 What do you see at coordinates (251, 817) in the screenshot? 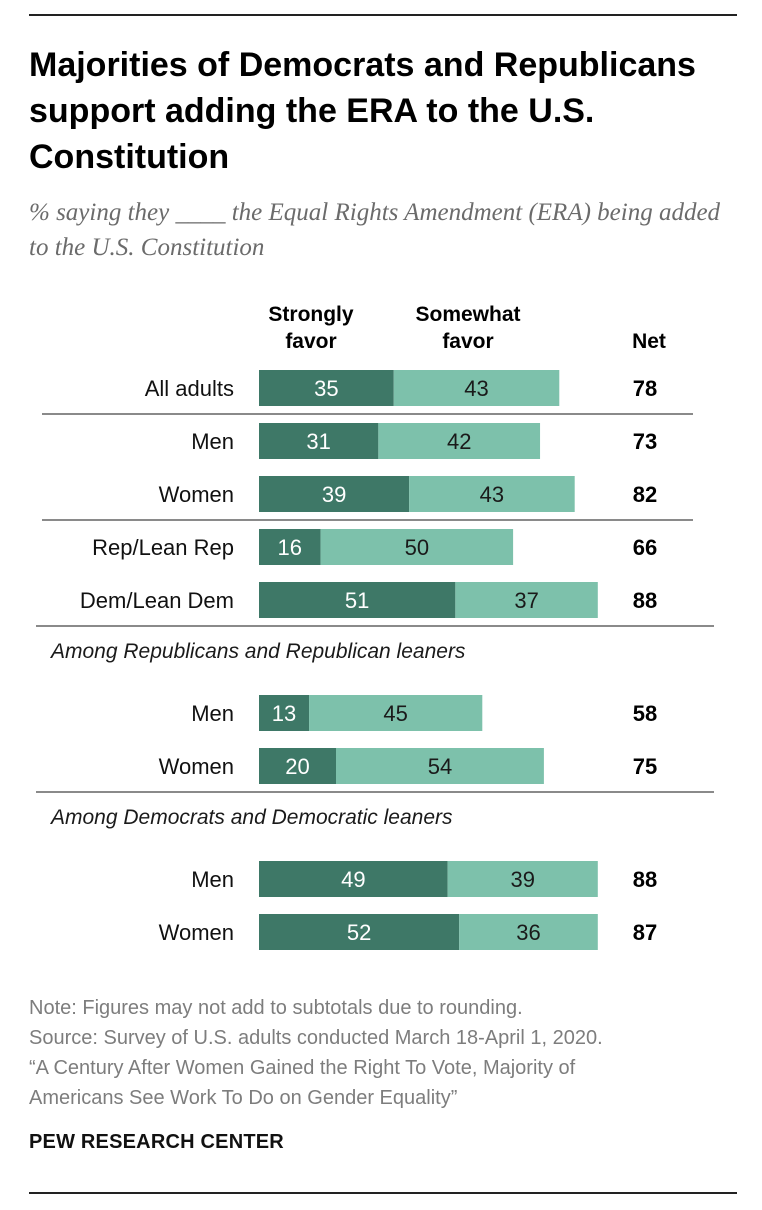
I see `group-heading: Among Democrats and Democratic leaners` at bounding box center [251, 817].